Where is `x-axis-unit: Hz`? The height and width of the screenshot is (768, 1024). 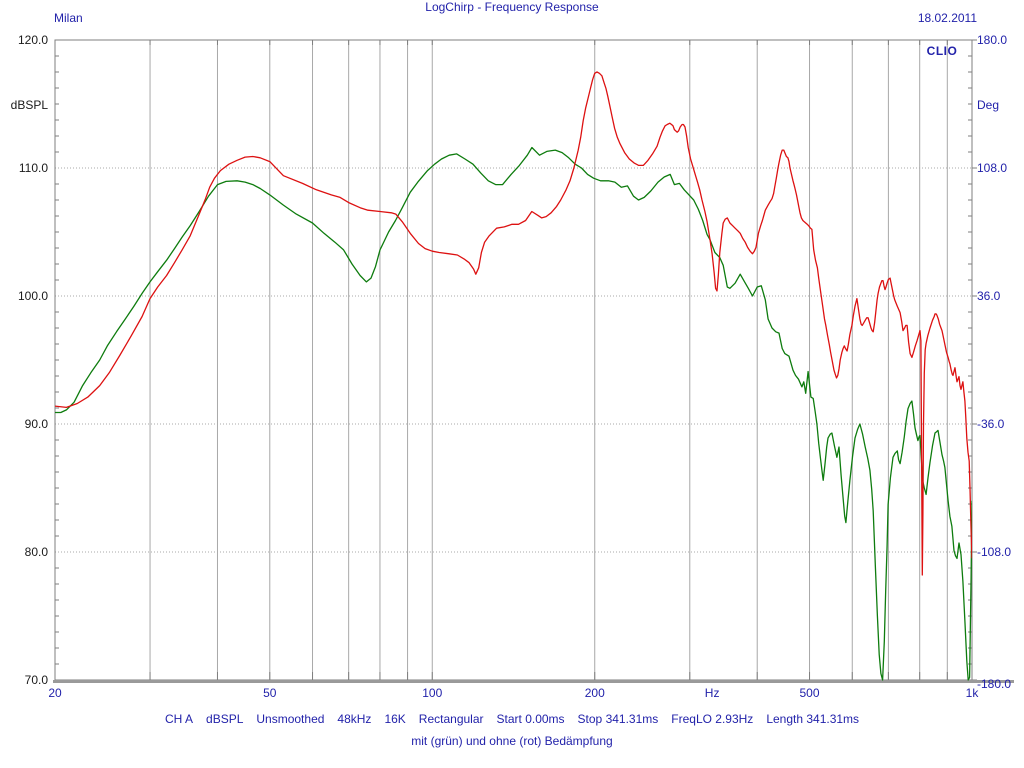
x-axis-unit: Hz is located at coordinates (712, 693).